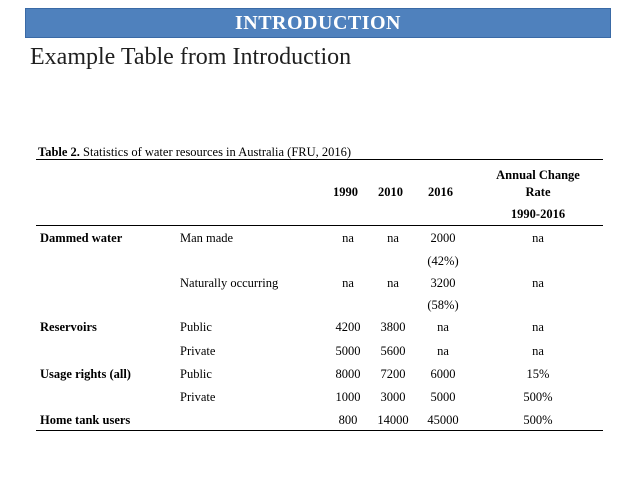 The width and height of the screenshot is (638, 479). What do you see at coordinates (443, 283) in the screenshot?
I see `row-value-2016: 3200` at bounding box center [443, 283].